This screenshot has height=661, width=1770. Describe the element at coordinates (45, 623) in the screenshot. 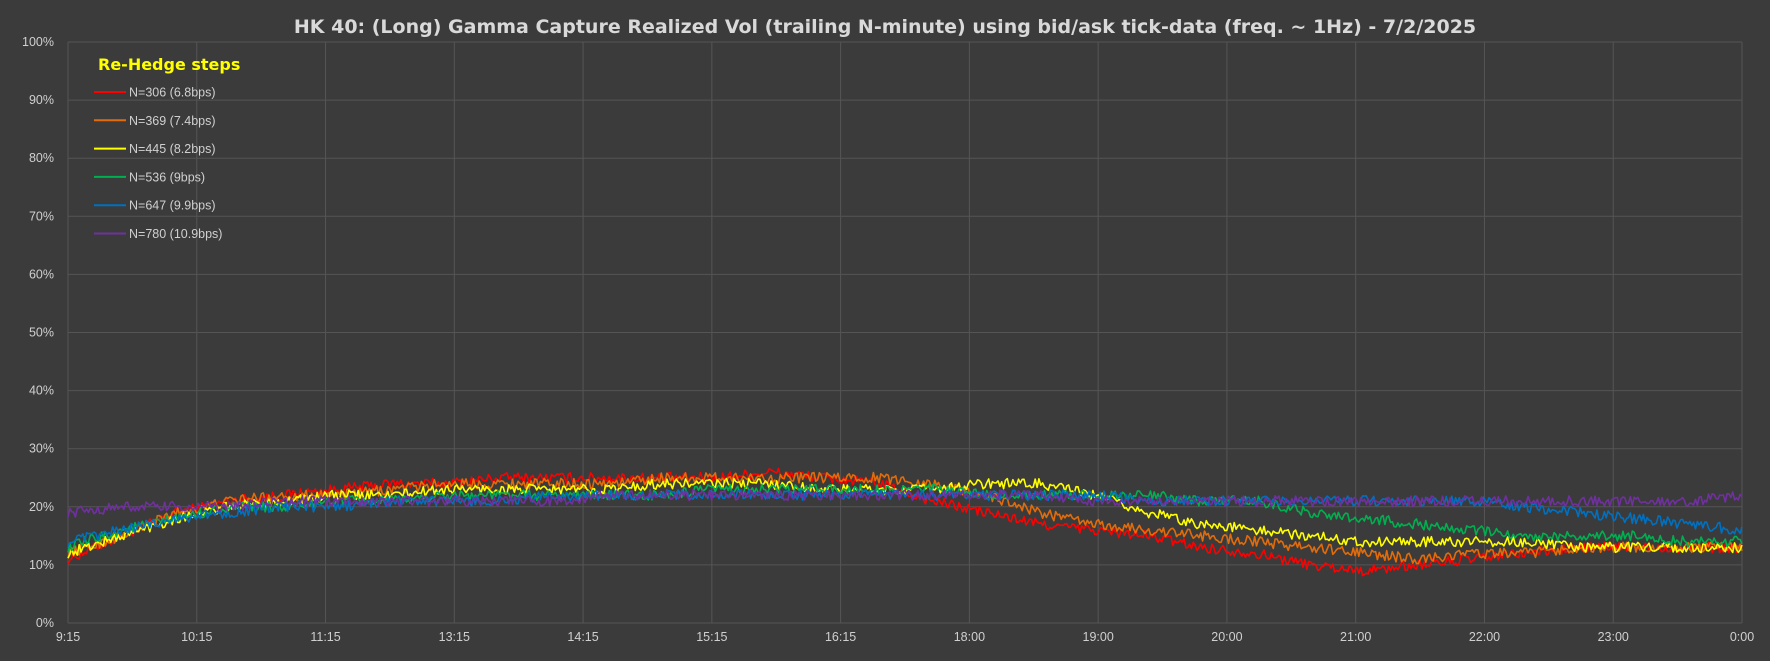

I see `y-tick-label: 0%` at that location.